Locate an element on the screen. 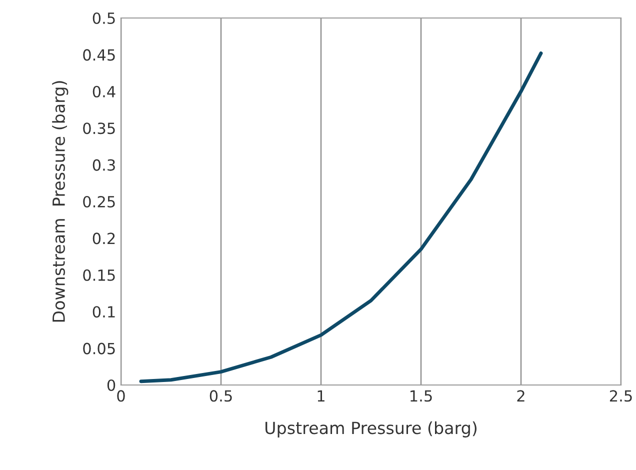  x-tick-label: 2.5 is located at coordinates (621, 396).